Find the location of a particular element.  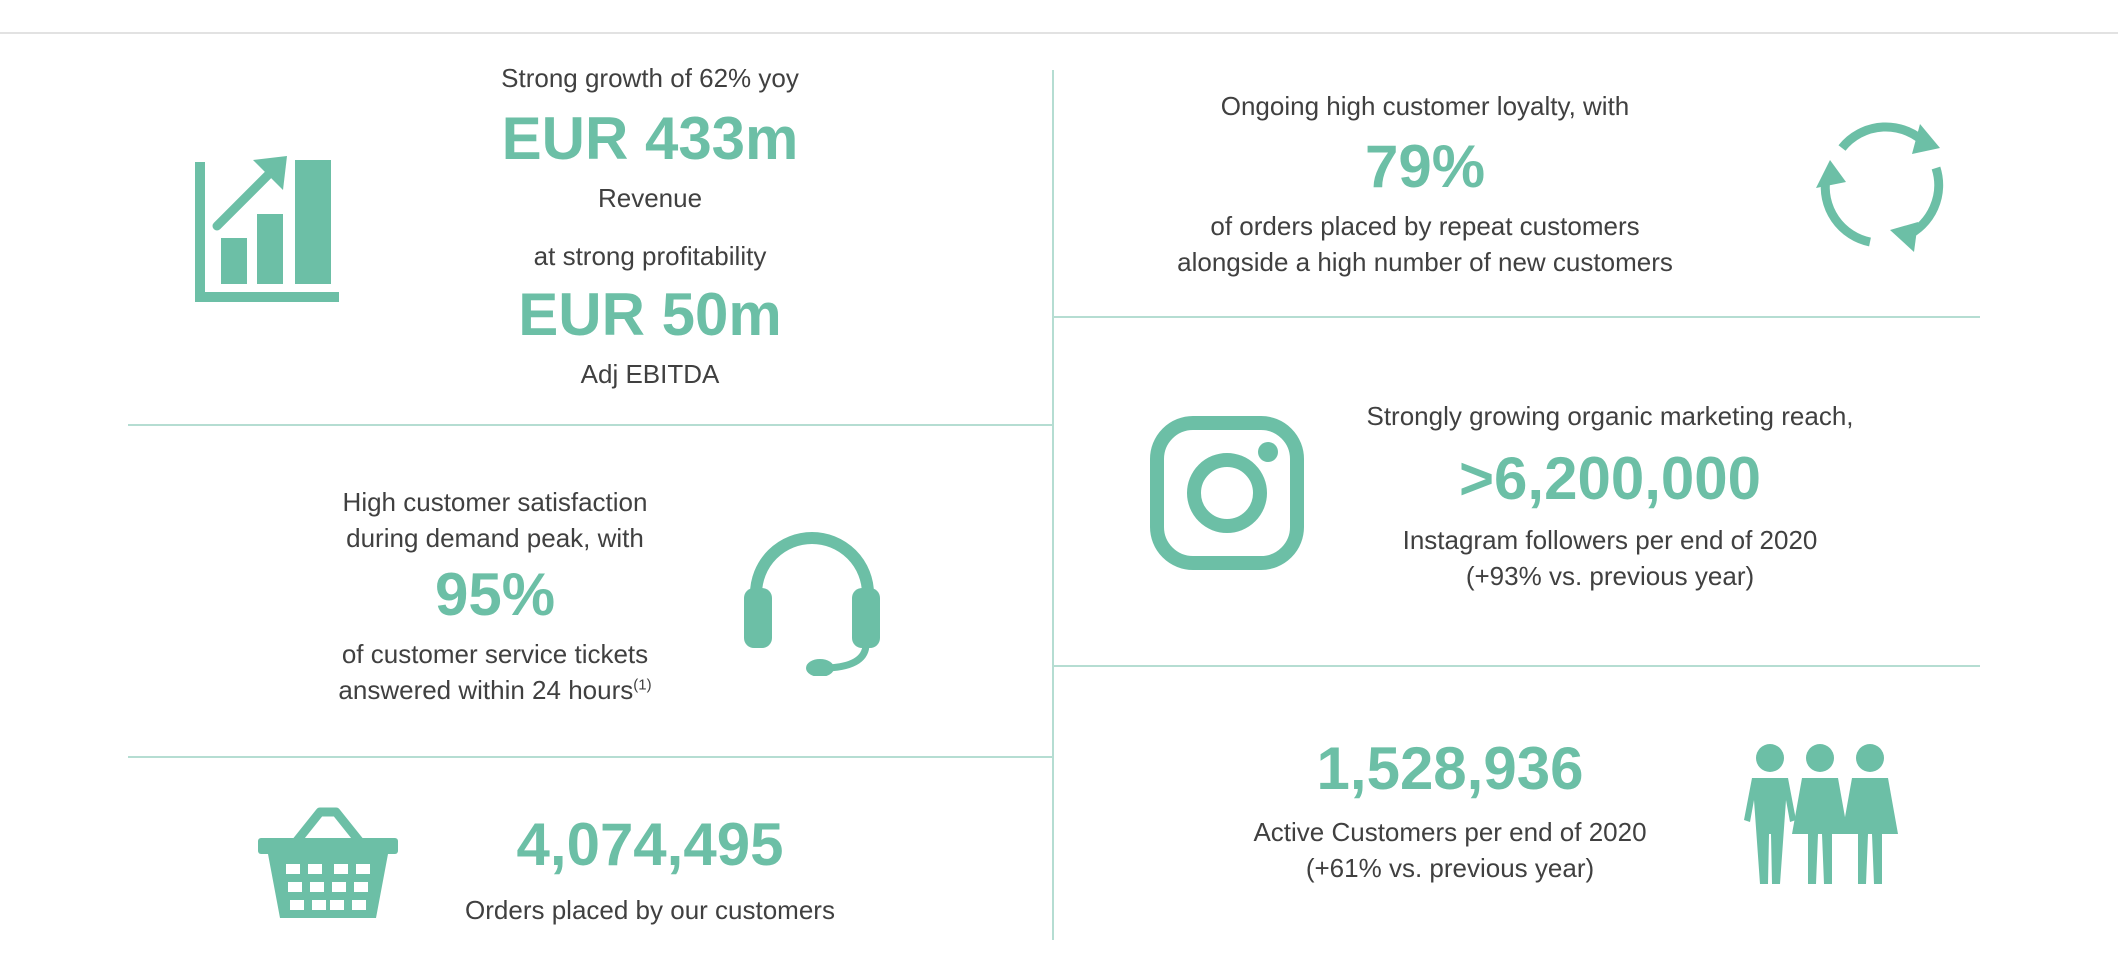

customers-value: 1,528,936 is located at coordinates (1450, 768).